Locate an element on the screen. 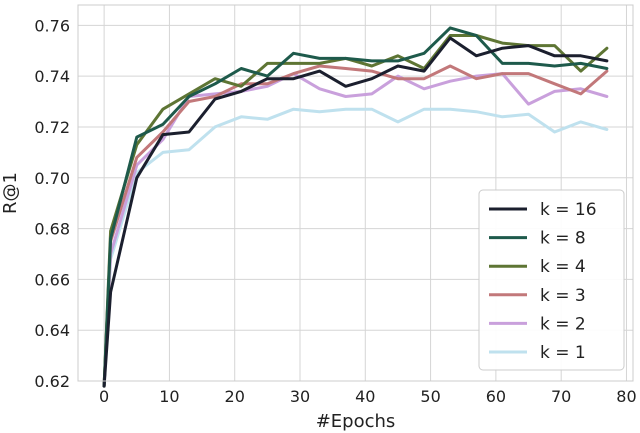 The image size is (640, 433). y-axis-label: R@1 is located at coordinates (10, 193).